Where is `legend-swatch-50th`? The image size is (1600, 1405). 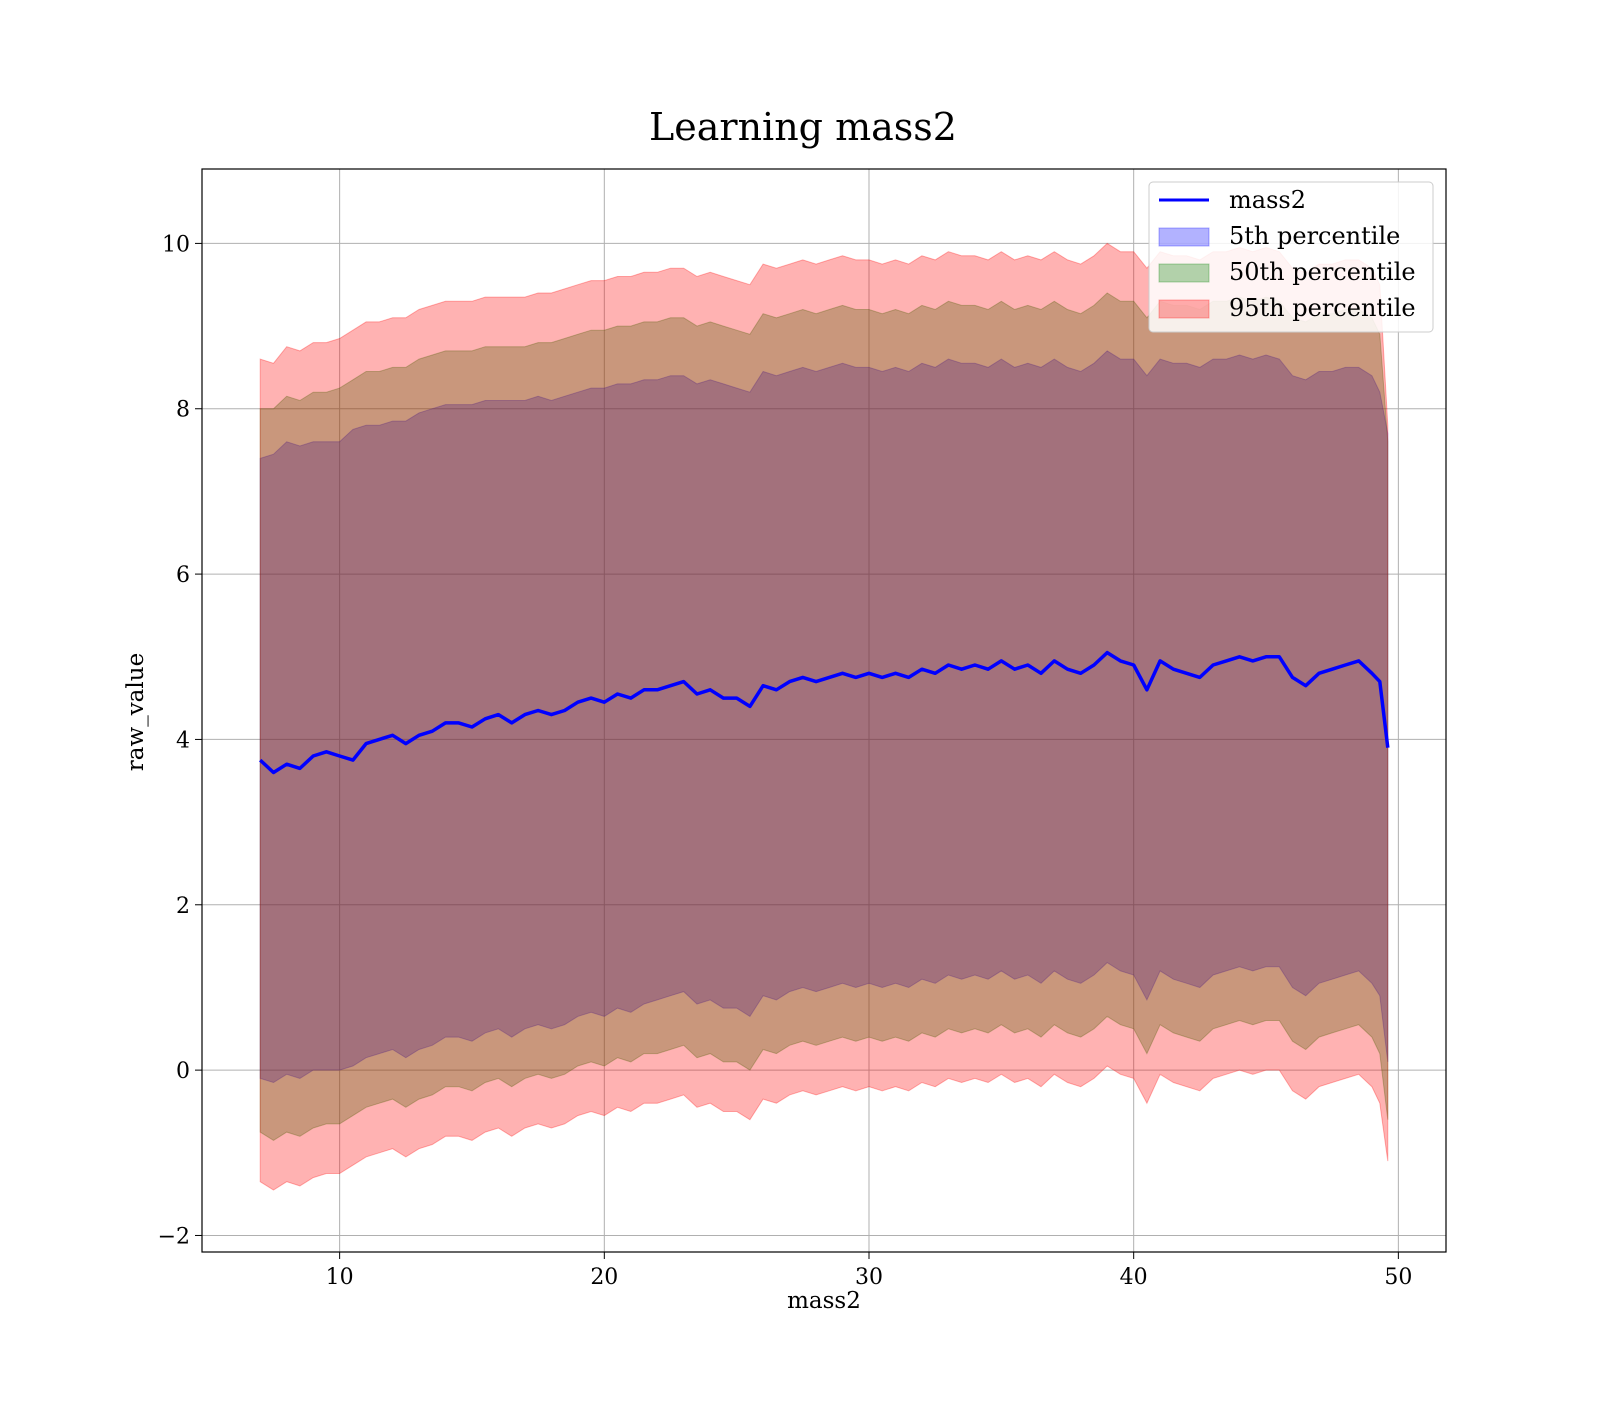 legend-swatch-50th is located at coordinates (1184, 273).